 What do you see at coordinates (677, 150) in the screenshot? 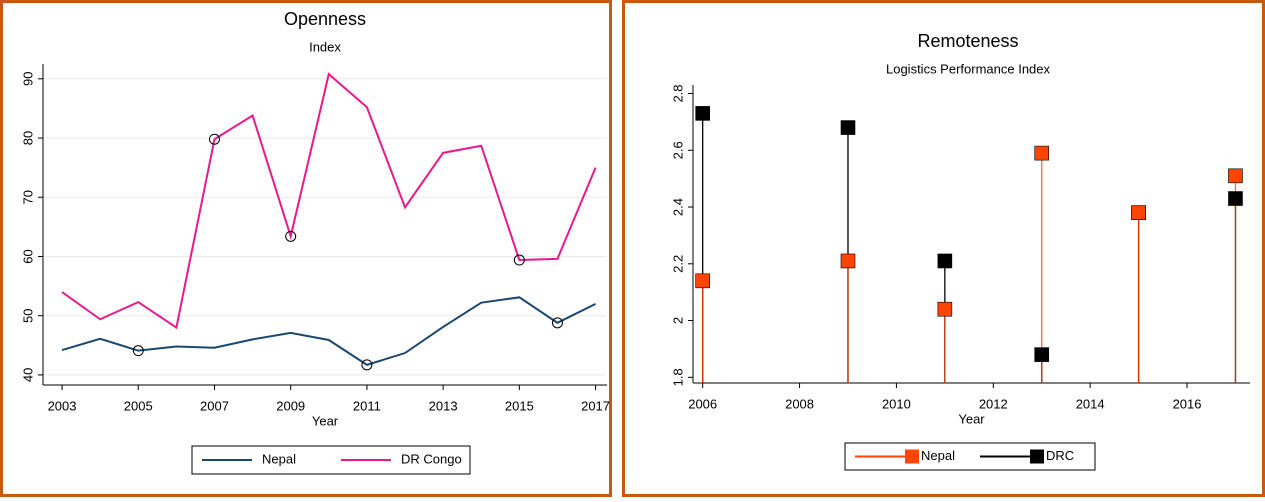
I see `y-tick-label: 2.6` at bounding box center [677, 150].